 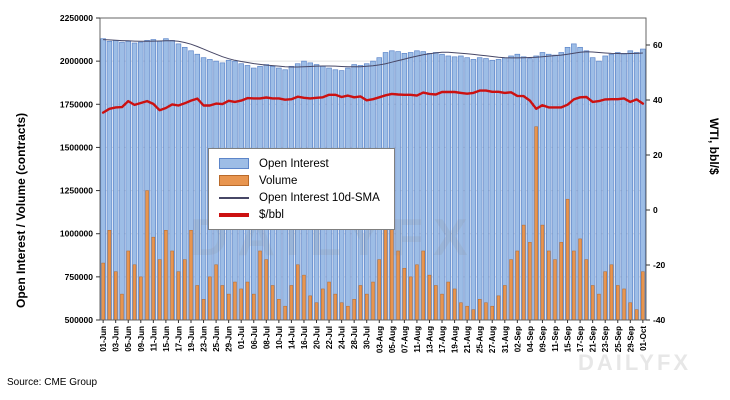 I want to click on open-interest-swatch, so click(x=234, y=163).